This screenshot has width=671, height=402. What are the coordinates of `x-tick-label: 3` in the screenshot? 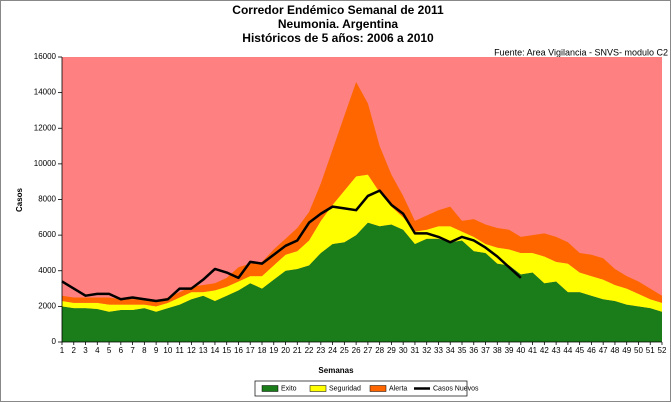 It's located at (85, 350).